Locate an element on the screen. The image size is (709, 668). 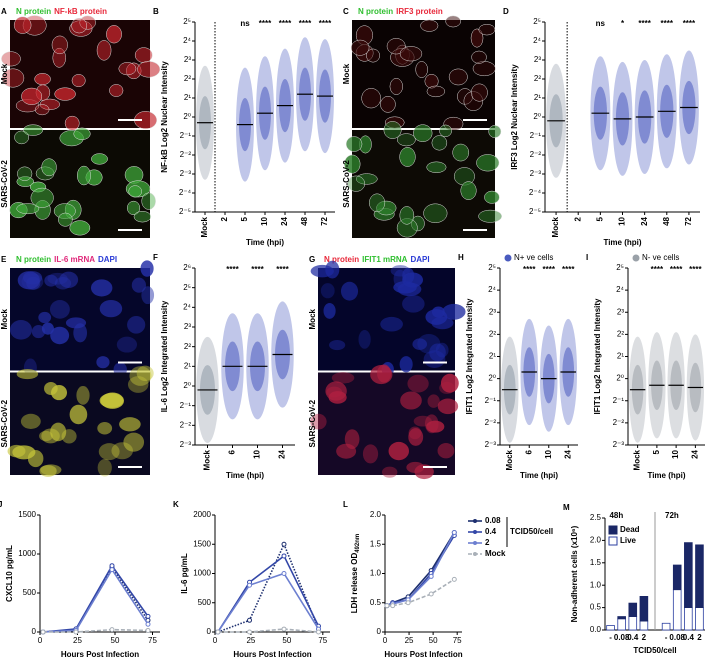
micrograph is located at coordinates (80, 74).